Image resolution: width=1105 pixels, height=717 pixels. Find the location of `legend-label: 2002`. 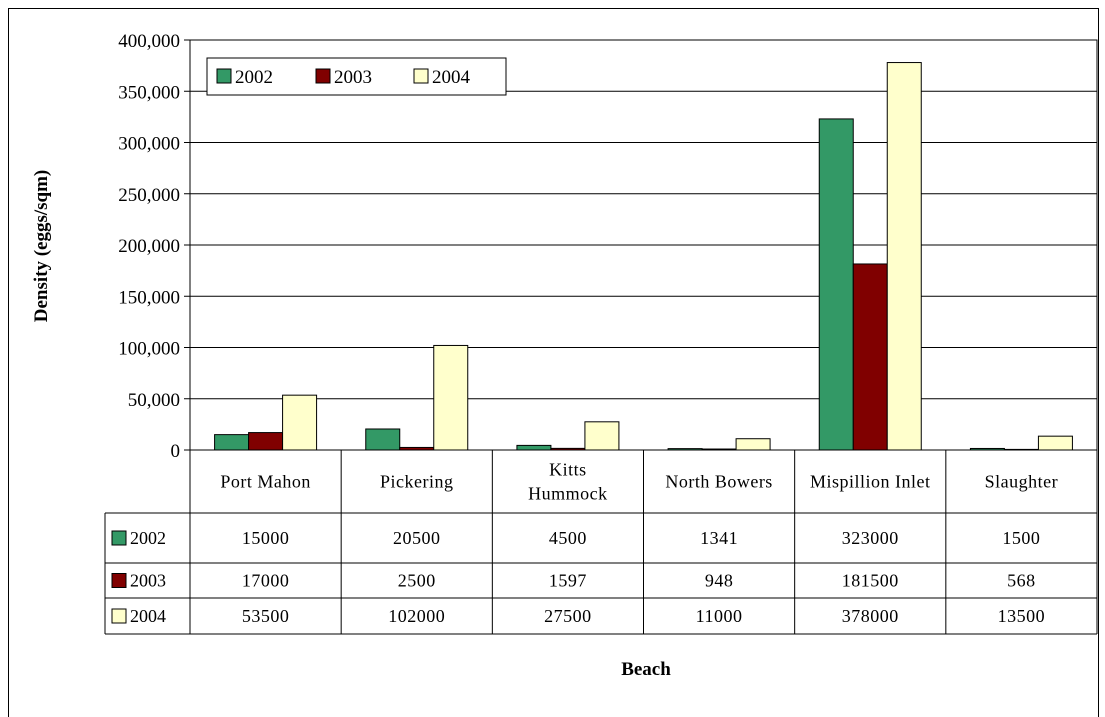

legend-label: 2002 is located at coordinates (254, 77).